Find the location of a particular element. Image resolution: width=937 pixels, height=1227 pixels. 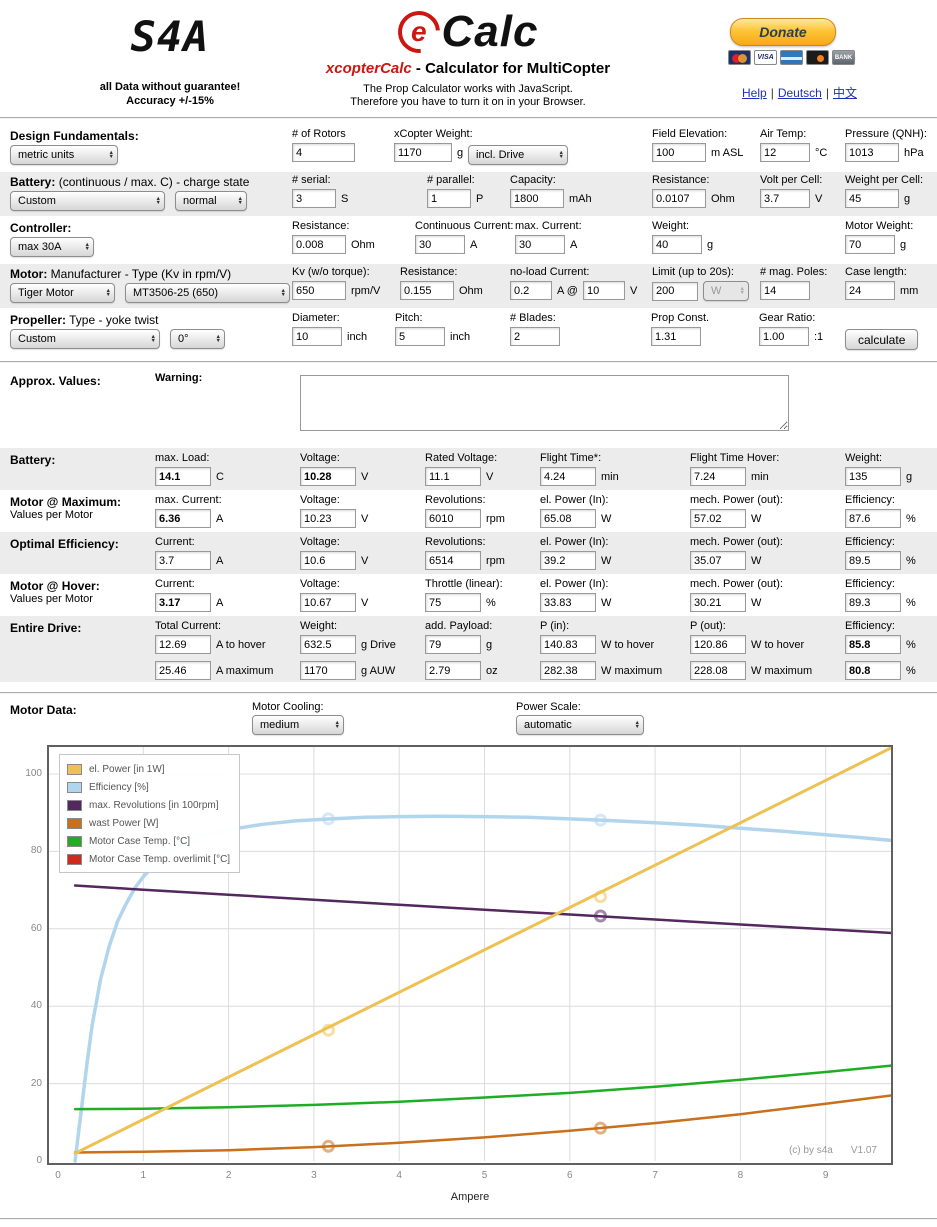

visa-icon: VISA is located at coordinates (765, 57).